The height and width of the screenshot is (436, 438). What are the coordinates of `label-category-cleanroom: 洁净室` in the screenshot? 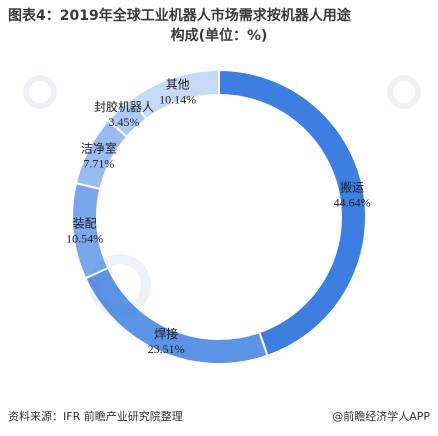 It's located at (99, 147).